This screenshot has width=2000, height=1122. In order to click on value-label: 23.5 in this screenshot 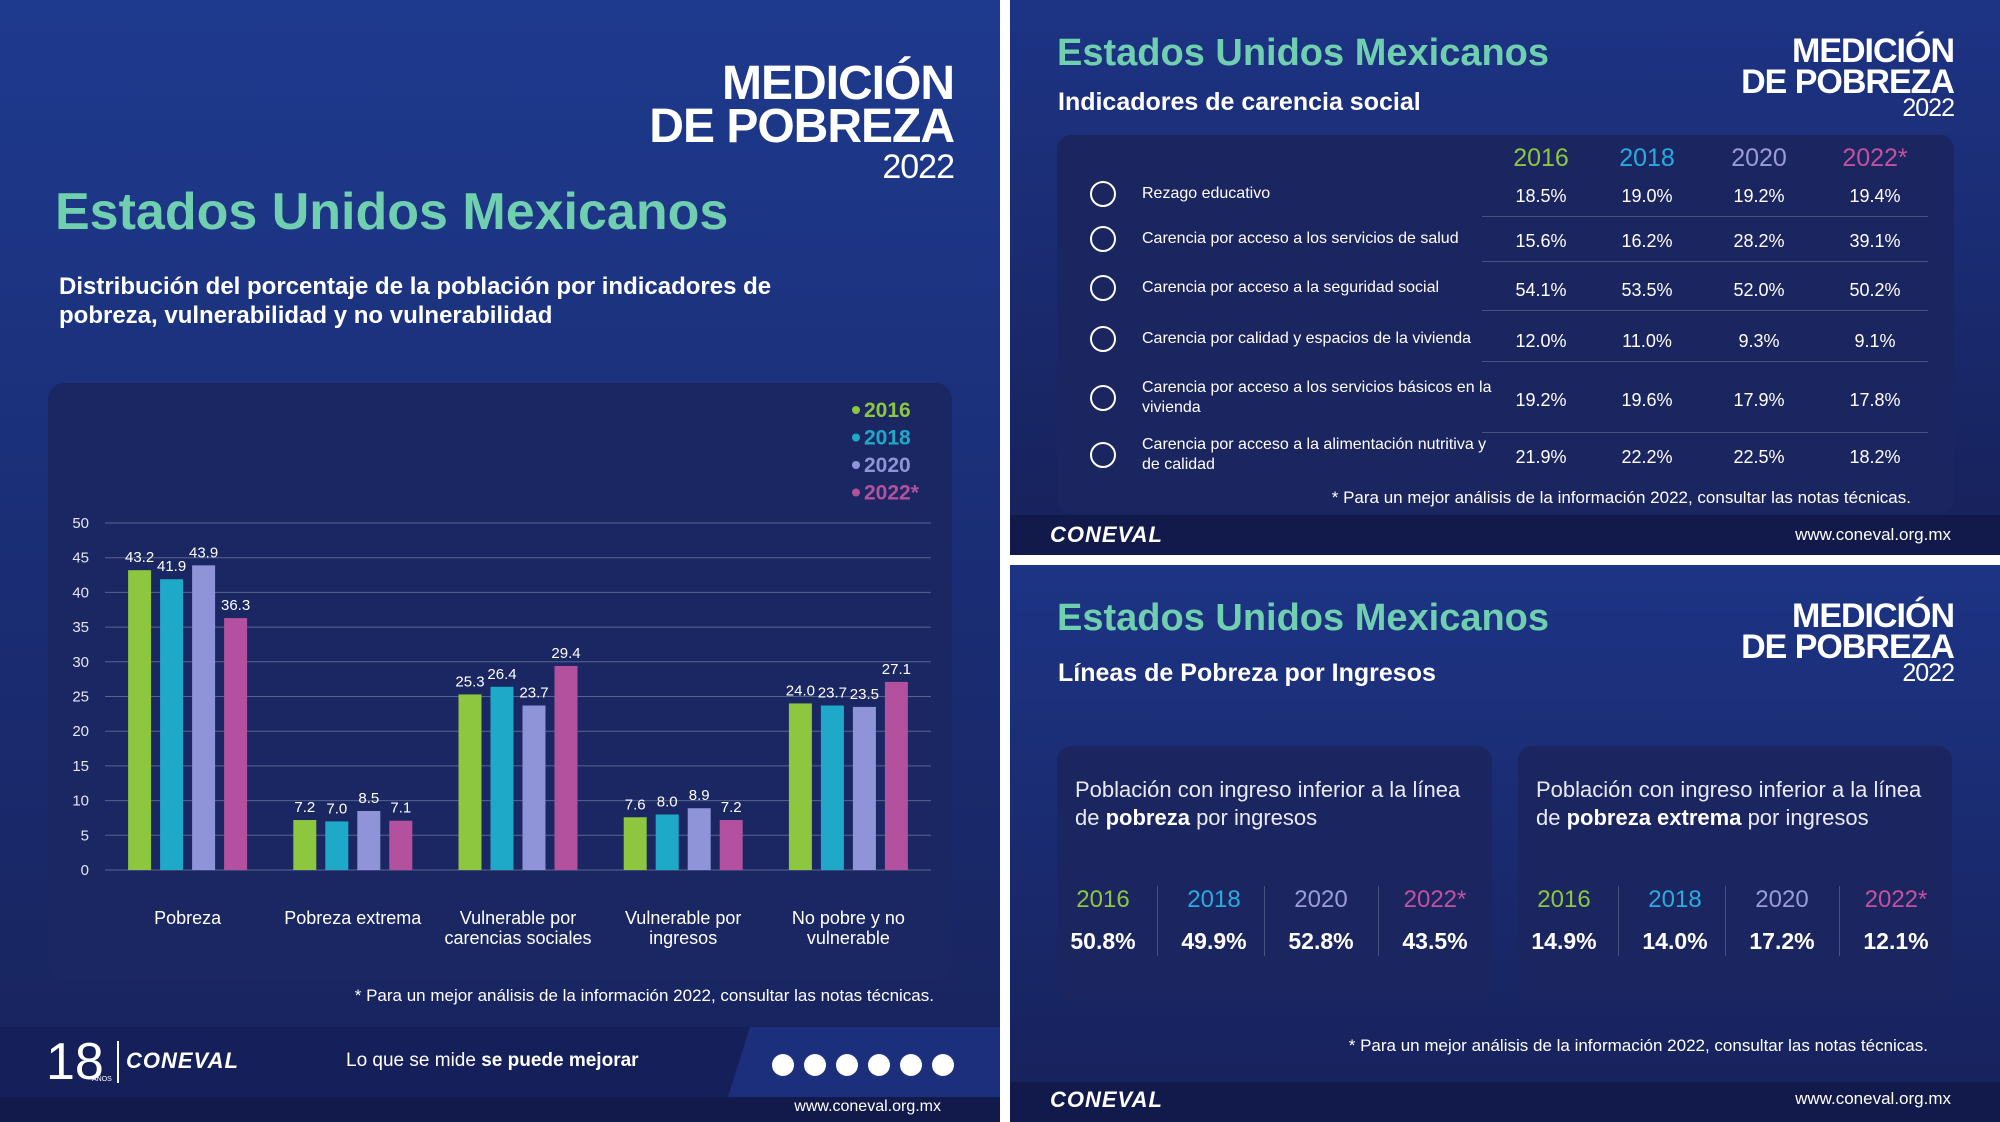, I will do `click(864, 694)`.